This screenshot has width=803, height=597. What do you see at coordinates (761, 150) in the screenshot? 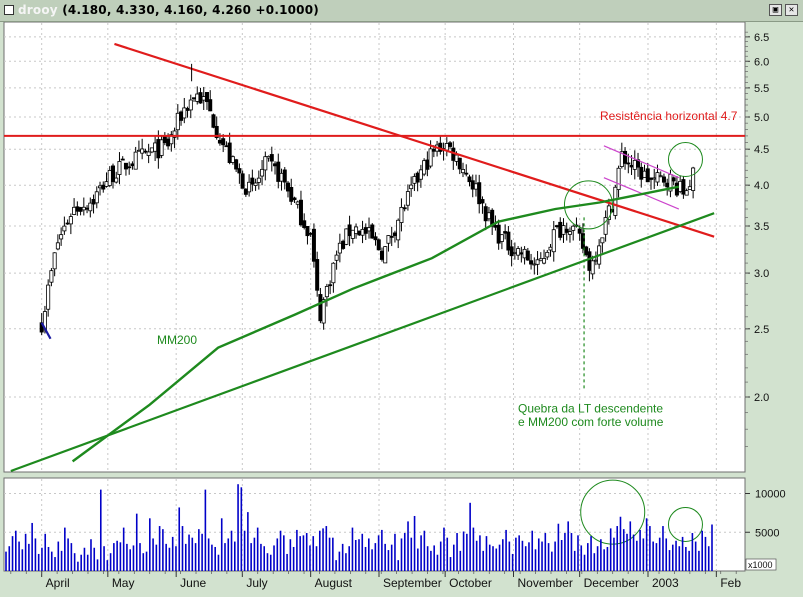
I see `price-tick-label: 4.5` at bounding box center [761, 150].